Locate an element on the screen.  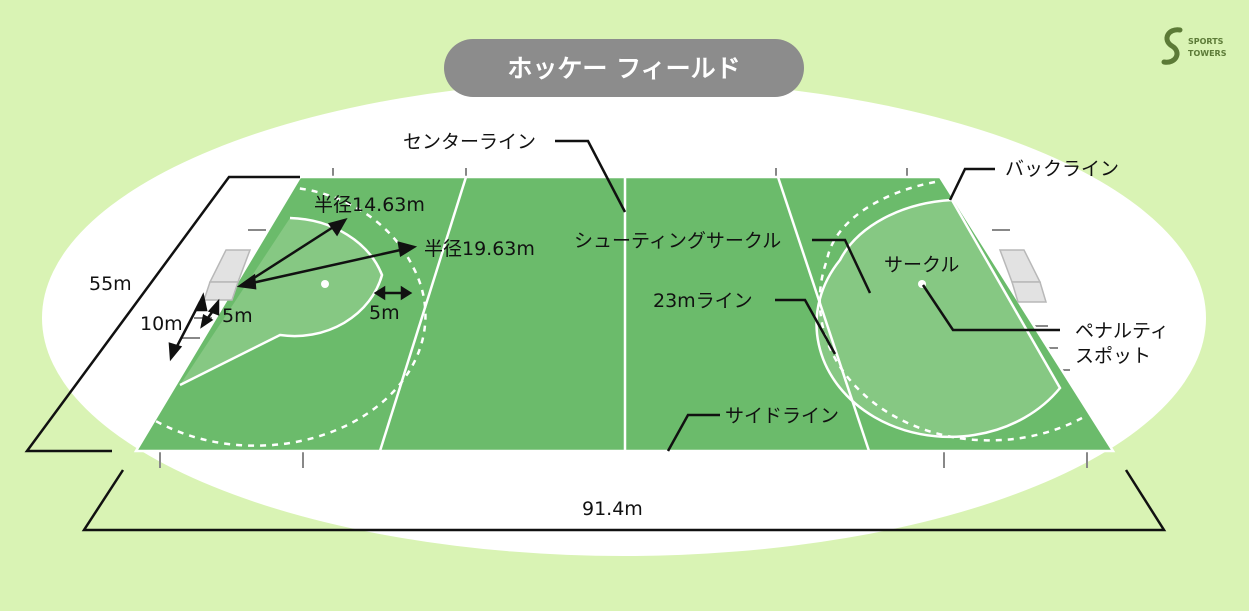
left-dashed-arc is located at coordinates (290, 316).